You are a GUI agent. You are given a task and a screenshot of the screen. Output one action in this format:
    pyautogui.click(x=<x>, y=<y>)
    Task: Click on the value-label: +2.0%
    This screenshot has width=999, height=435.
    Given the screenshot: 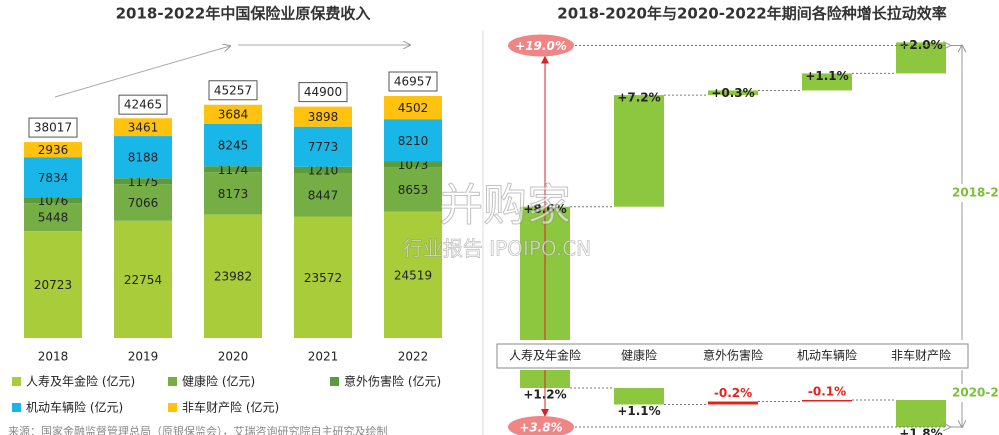 What is the action you would take?
    pyautogui.click(x=920, y=45)
    